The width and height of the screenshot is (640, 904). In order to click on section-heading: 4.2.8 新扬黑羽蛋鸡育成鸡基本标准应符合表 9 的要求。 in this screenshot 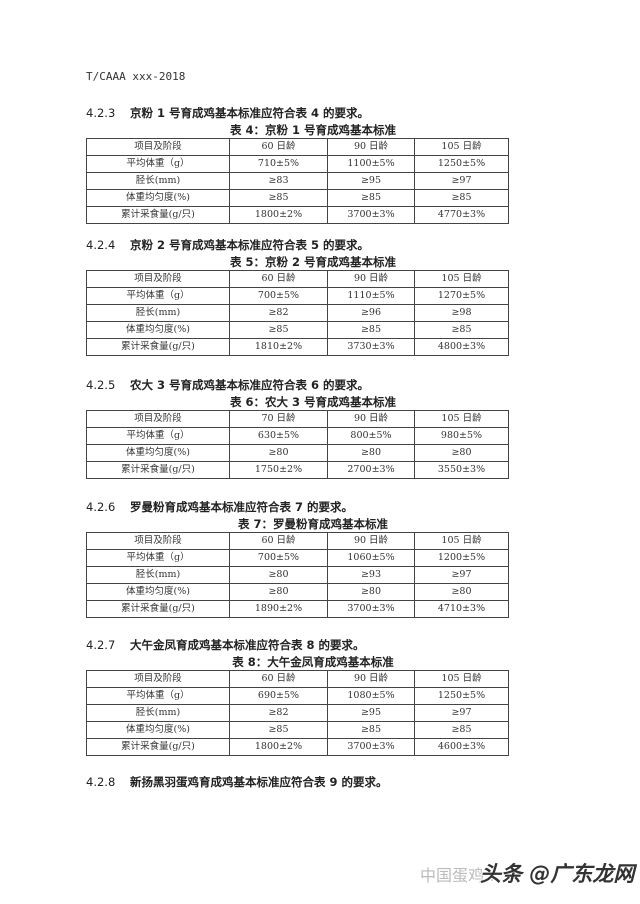, I will do `click(298, 782)`.